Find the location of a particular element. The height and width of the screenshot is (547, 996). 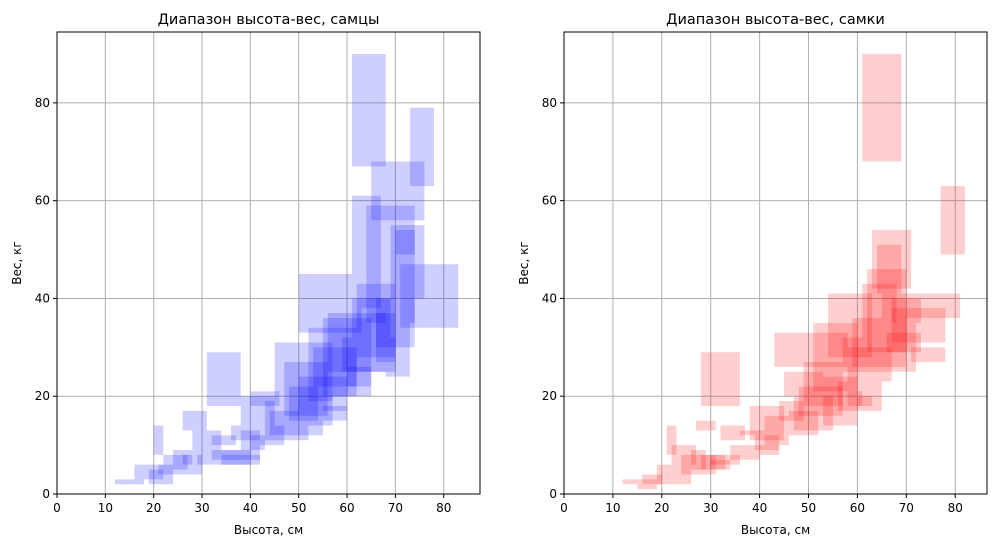

x-tick-label: 80 is located at coordinates (443, 508).